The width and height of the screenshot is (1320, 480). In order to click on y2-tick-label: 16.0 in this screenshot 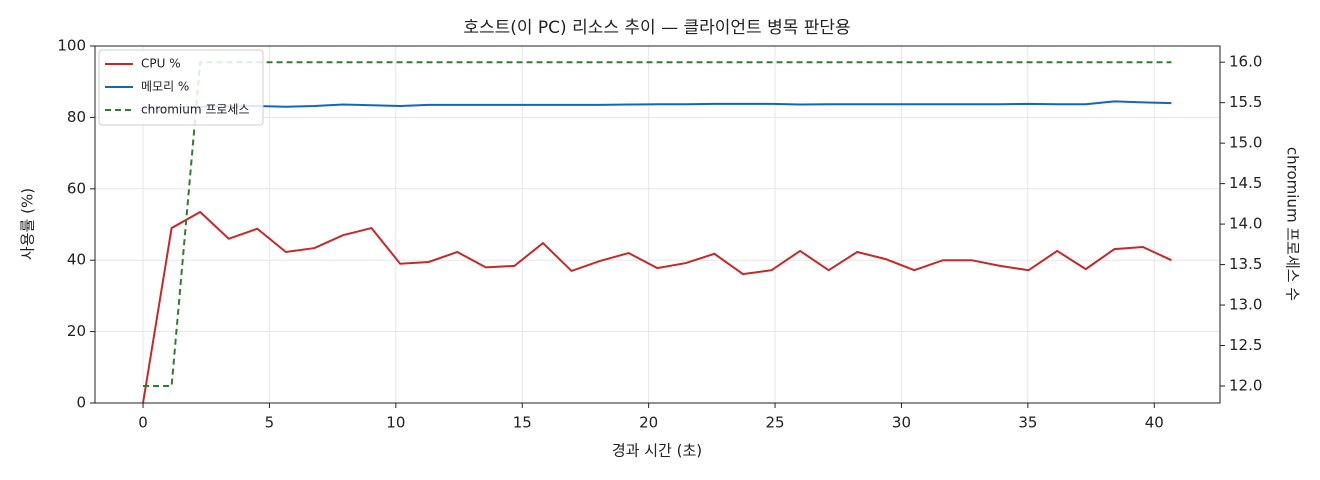, I will do `click(1245, 62)`.